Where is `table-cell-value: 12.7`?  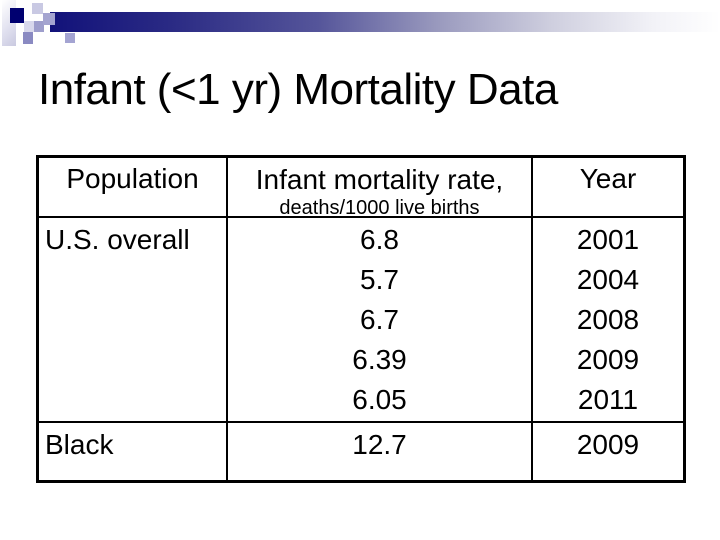
table-cell-value: 12.7 is located at coordinates (379, 444).